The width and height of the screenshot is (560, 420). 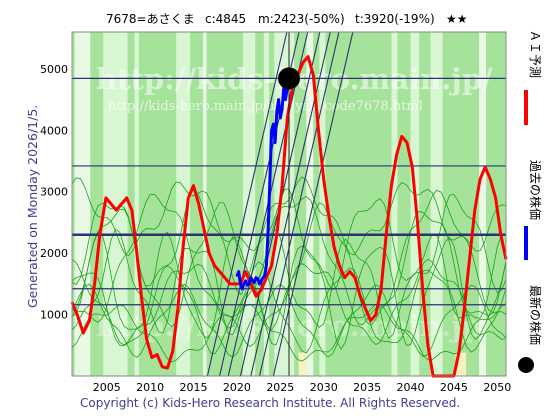 What do you see at coordinates (150, 387) in the screenshot?
I see `x-tick-label: 2010` at bounding box center [150, 387].